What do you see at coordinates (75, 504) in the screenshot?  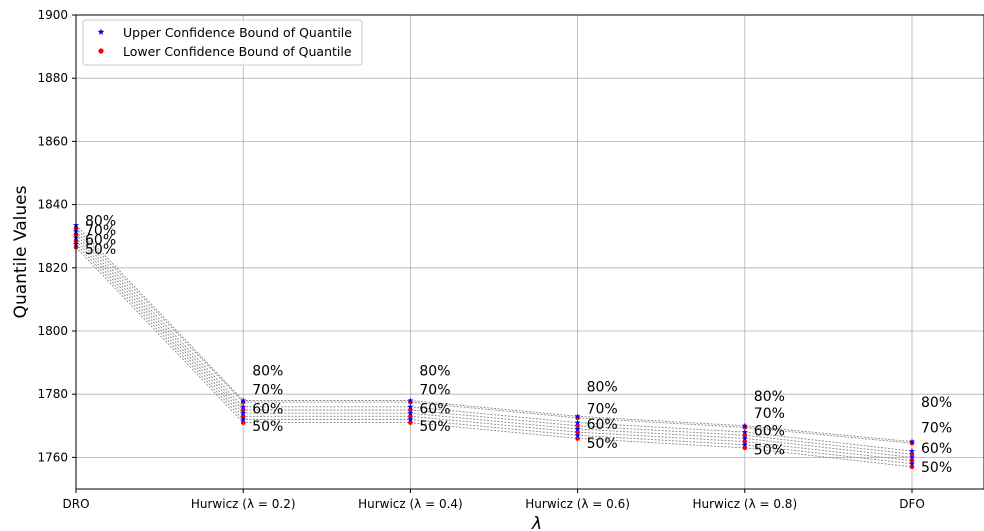 I see `x-tick-label: DRO` at bounding box center [75, 504].